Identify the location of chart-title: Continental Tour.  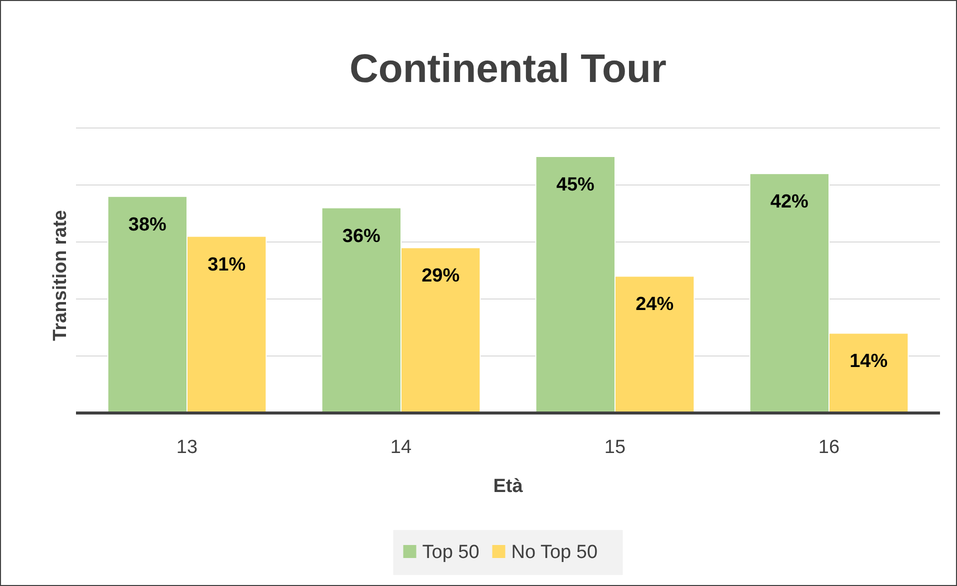
(508, 69).